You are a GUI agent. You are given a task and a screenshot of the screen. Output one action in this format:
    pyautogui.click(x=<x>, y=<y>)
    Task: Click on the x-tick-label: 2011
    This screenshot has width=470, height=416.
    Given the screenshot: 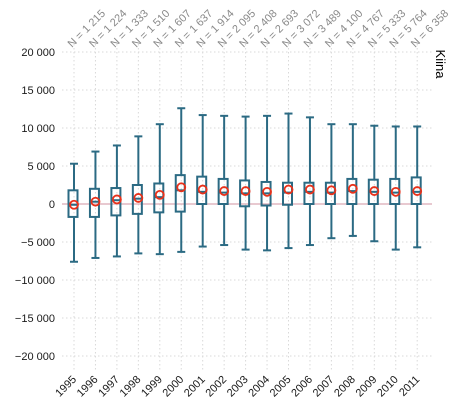 What is the action you would take?
    pyautogui.click(x=409, y=386)
    